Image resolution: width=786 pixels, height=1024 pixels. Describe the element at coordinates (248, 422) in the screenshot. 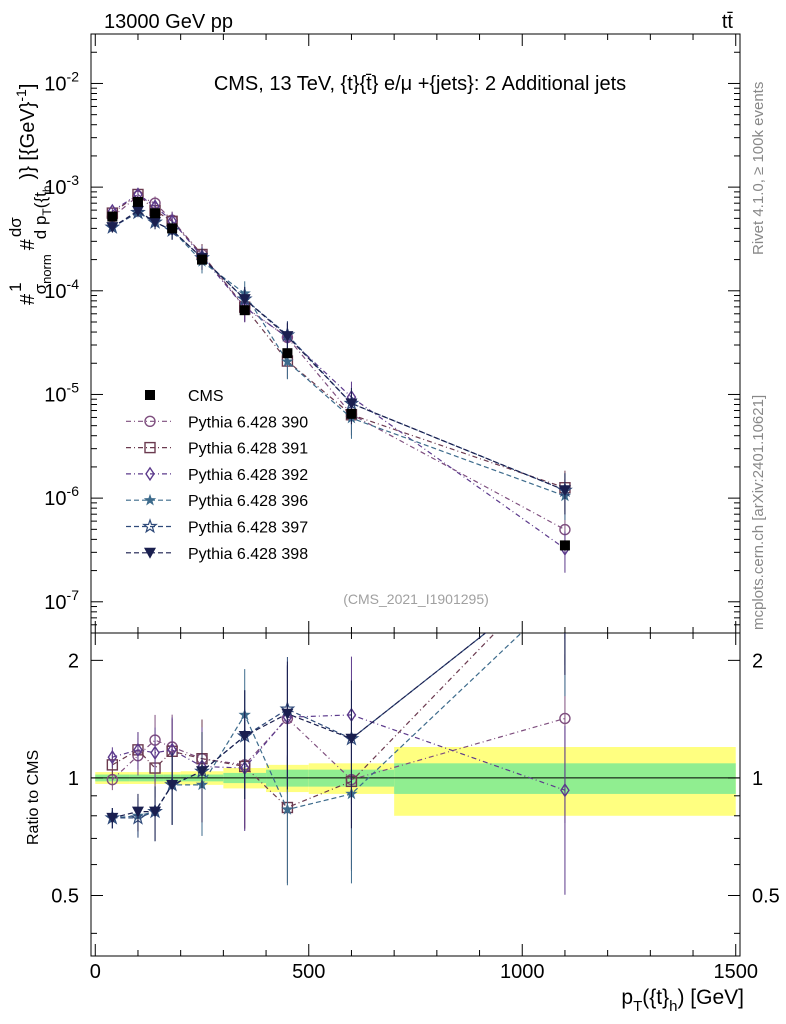

I see `legend-label: Pythia 6.428 390` at that location.